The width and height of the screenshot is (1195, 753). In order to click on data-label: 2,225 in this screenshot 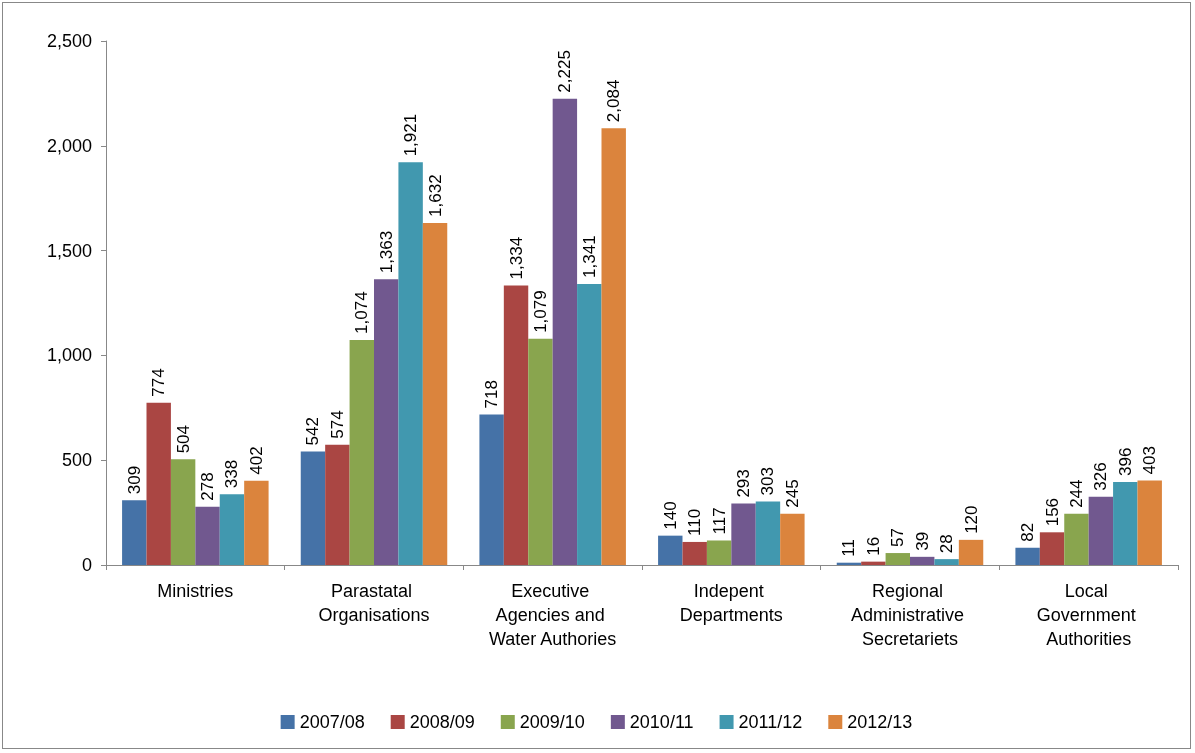, I will do `click(565, 71)`.